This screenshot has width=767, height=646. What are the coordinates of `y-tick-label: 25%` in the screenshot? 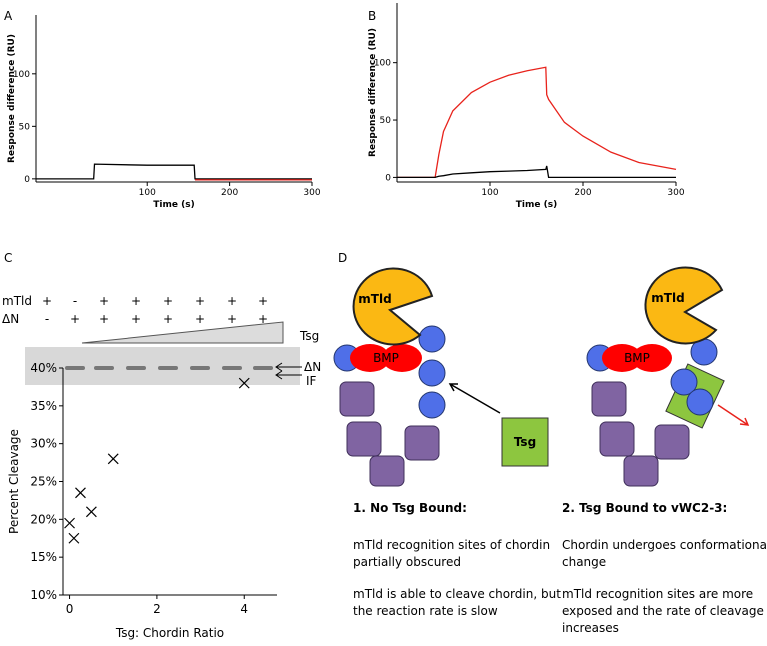 It's located at (43, 482).